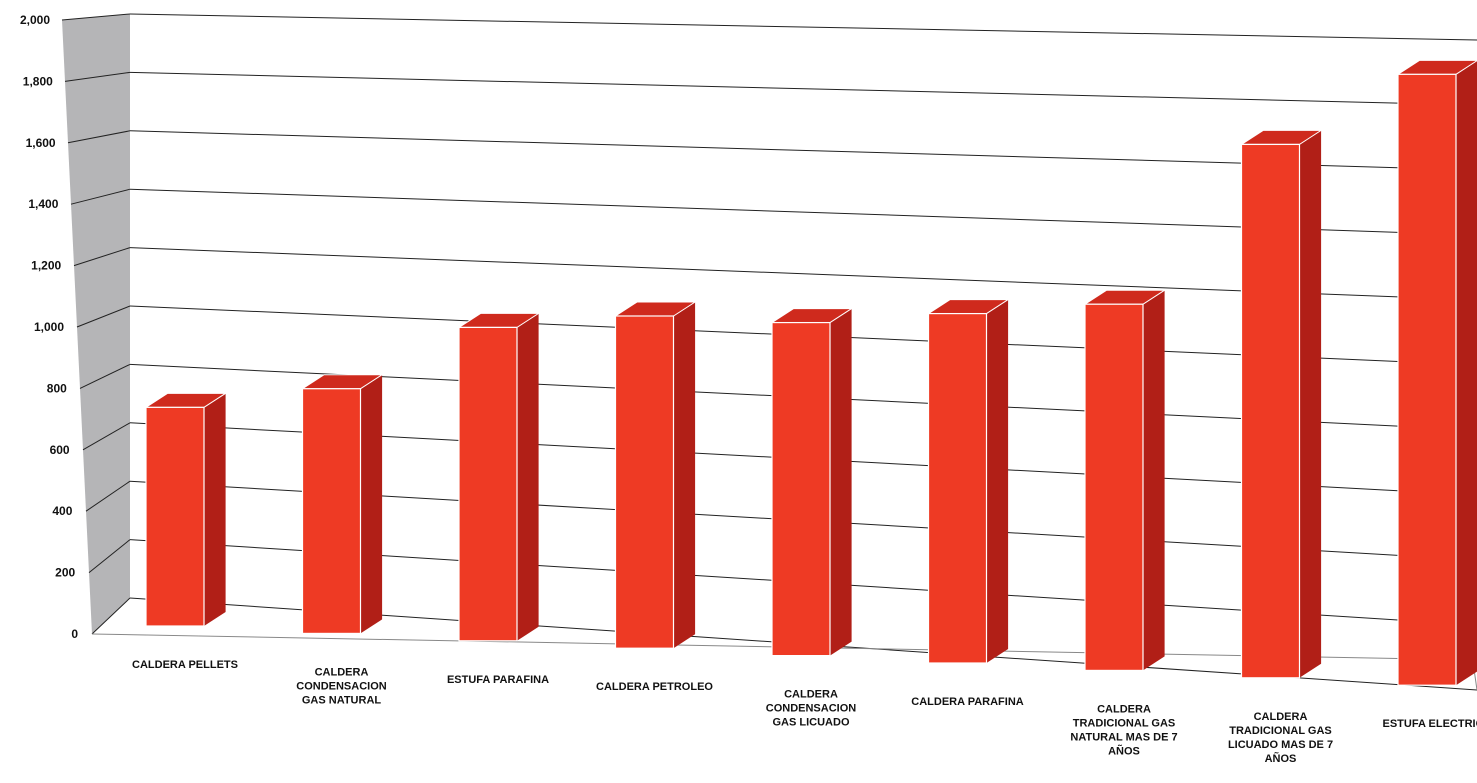 The width and height of the screenshot is (1477, 783). What do you see at coordinates (60, 450) in the screenshot?
I see `y-tick-label: 600` at bounding box center [60, 450].